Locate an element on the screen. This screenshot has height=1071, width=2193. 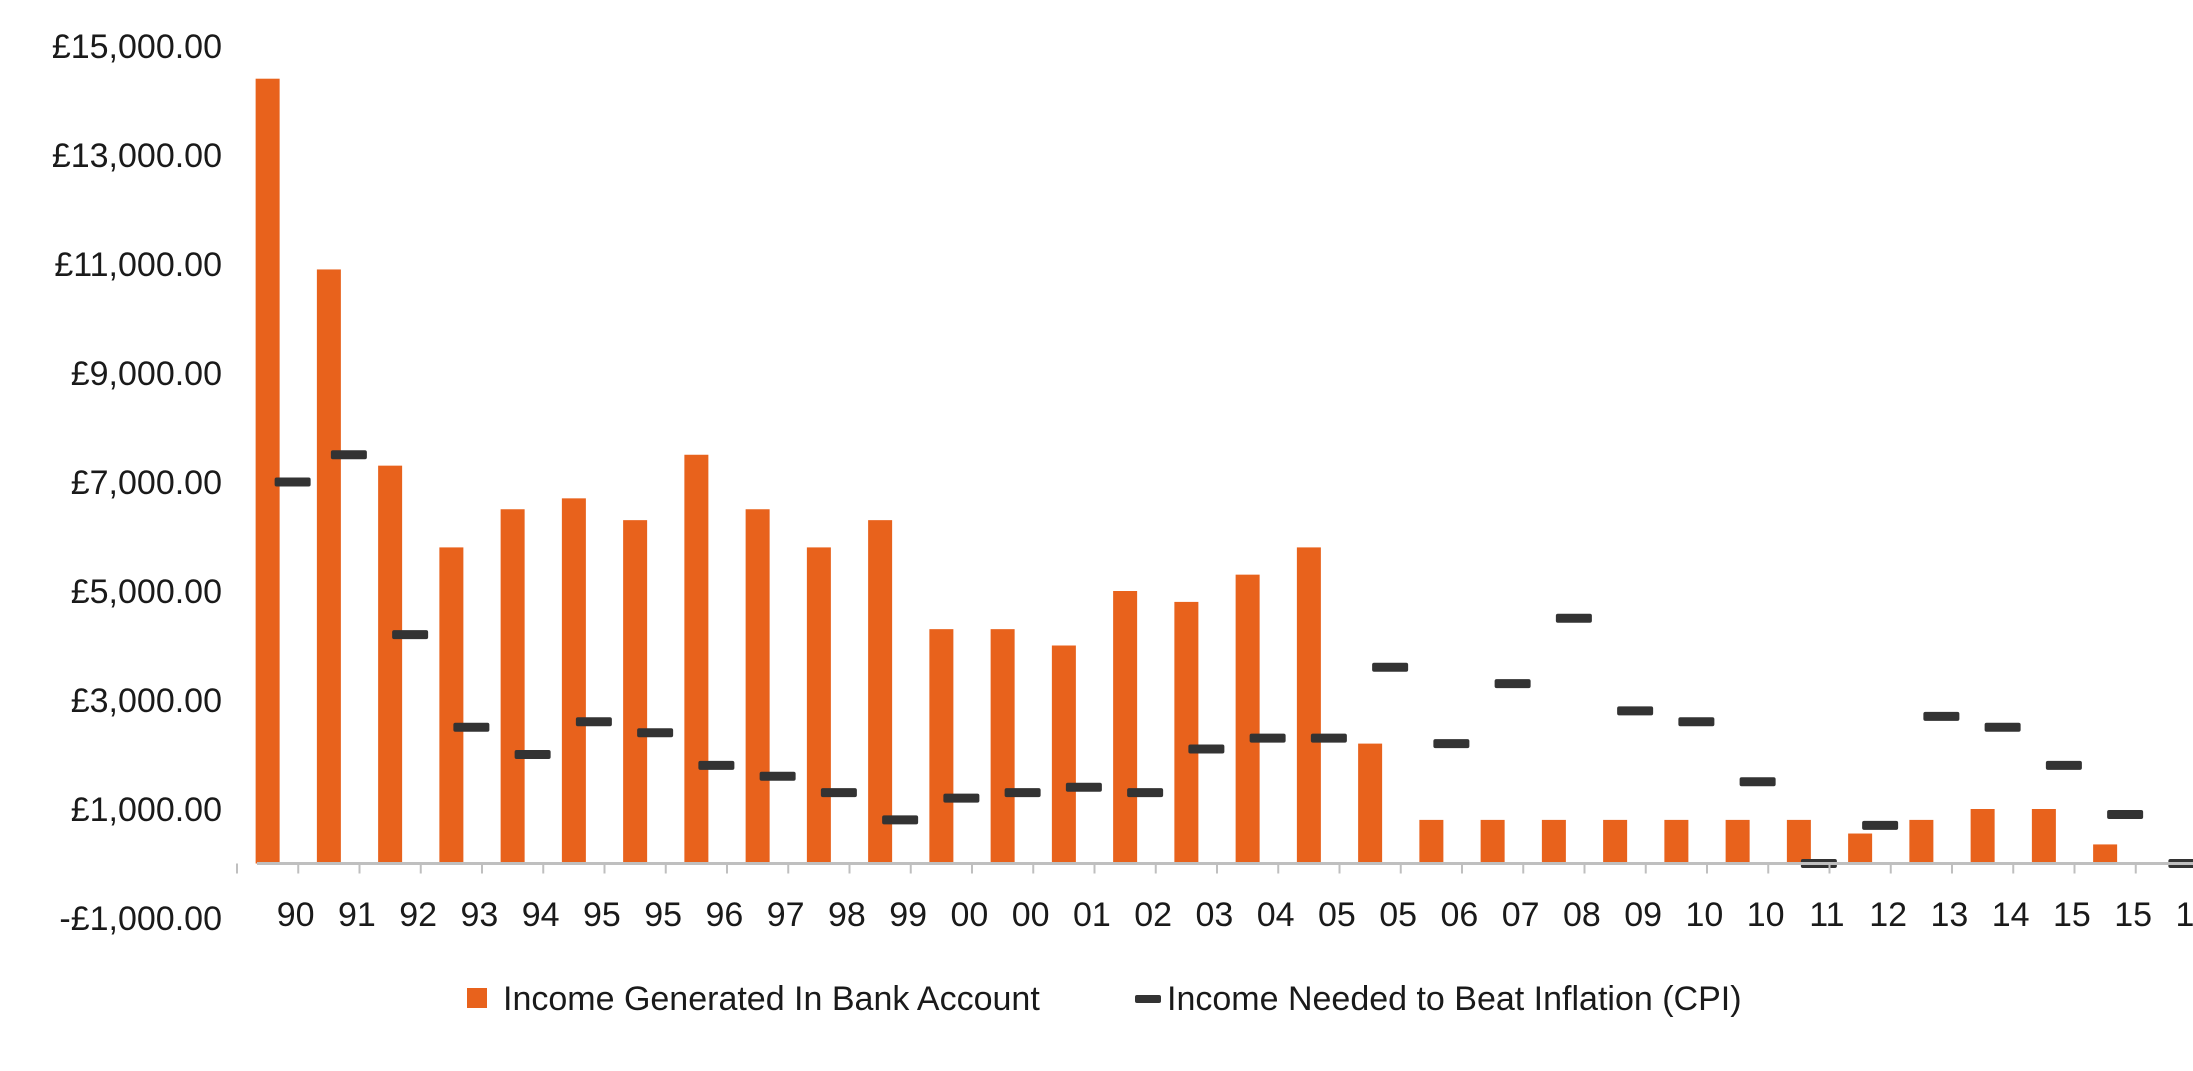
y-tick-label: £1,000.00 is located at coordinates (146, 810).